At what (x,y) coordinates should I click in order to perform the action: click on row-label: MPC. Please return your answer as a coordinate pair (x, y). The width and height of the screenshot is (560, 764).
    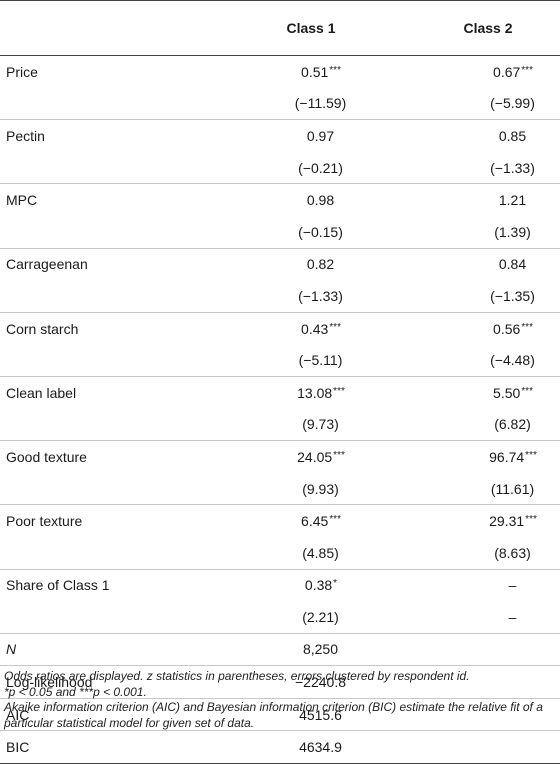
    Looking at the image, I should click on (103, 200).